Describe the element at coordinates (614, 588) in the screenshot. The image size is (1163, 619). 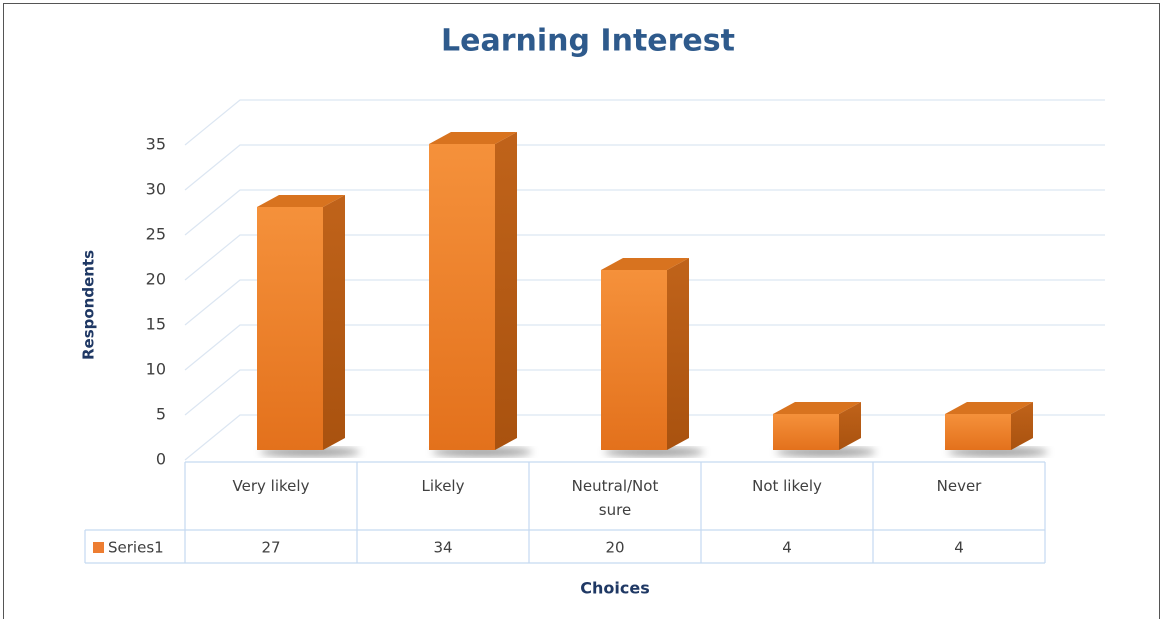
I see `x-axis-label: Choices` at that location.